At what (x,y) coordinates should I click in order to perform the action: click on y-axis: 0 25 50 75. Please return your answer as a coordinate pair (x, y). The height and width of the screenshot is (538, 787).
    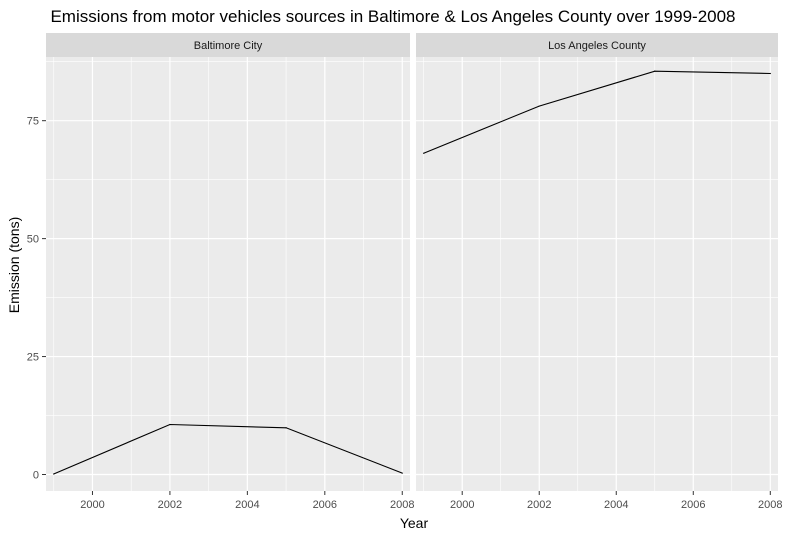
    Looking at the image, I should click on (36, 298).